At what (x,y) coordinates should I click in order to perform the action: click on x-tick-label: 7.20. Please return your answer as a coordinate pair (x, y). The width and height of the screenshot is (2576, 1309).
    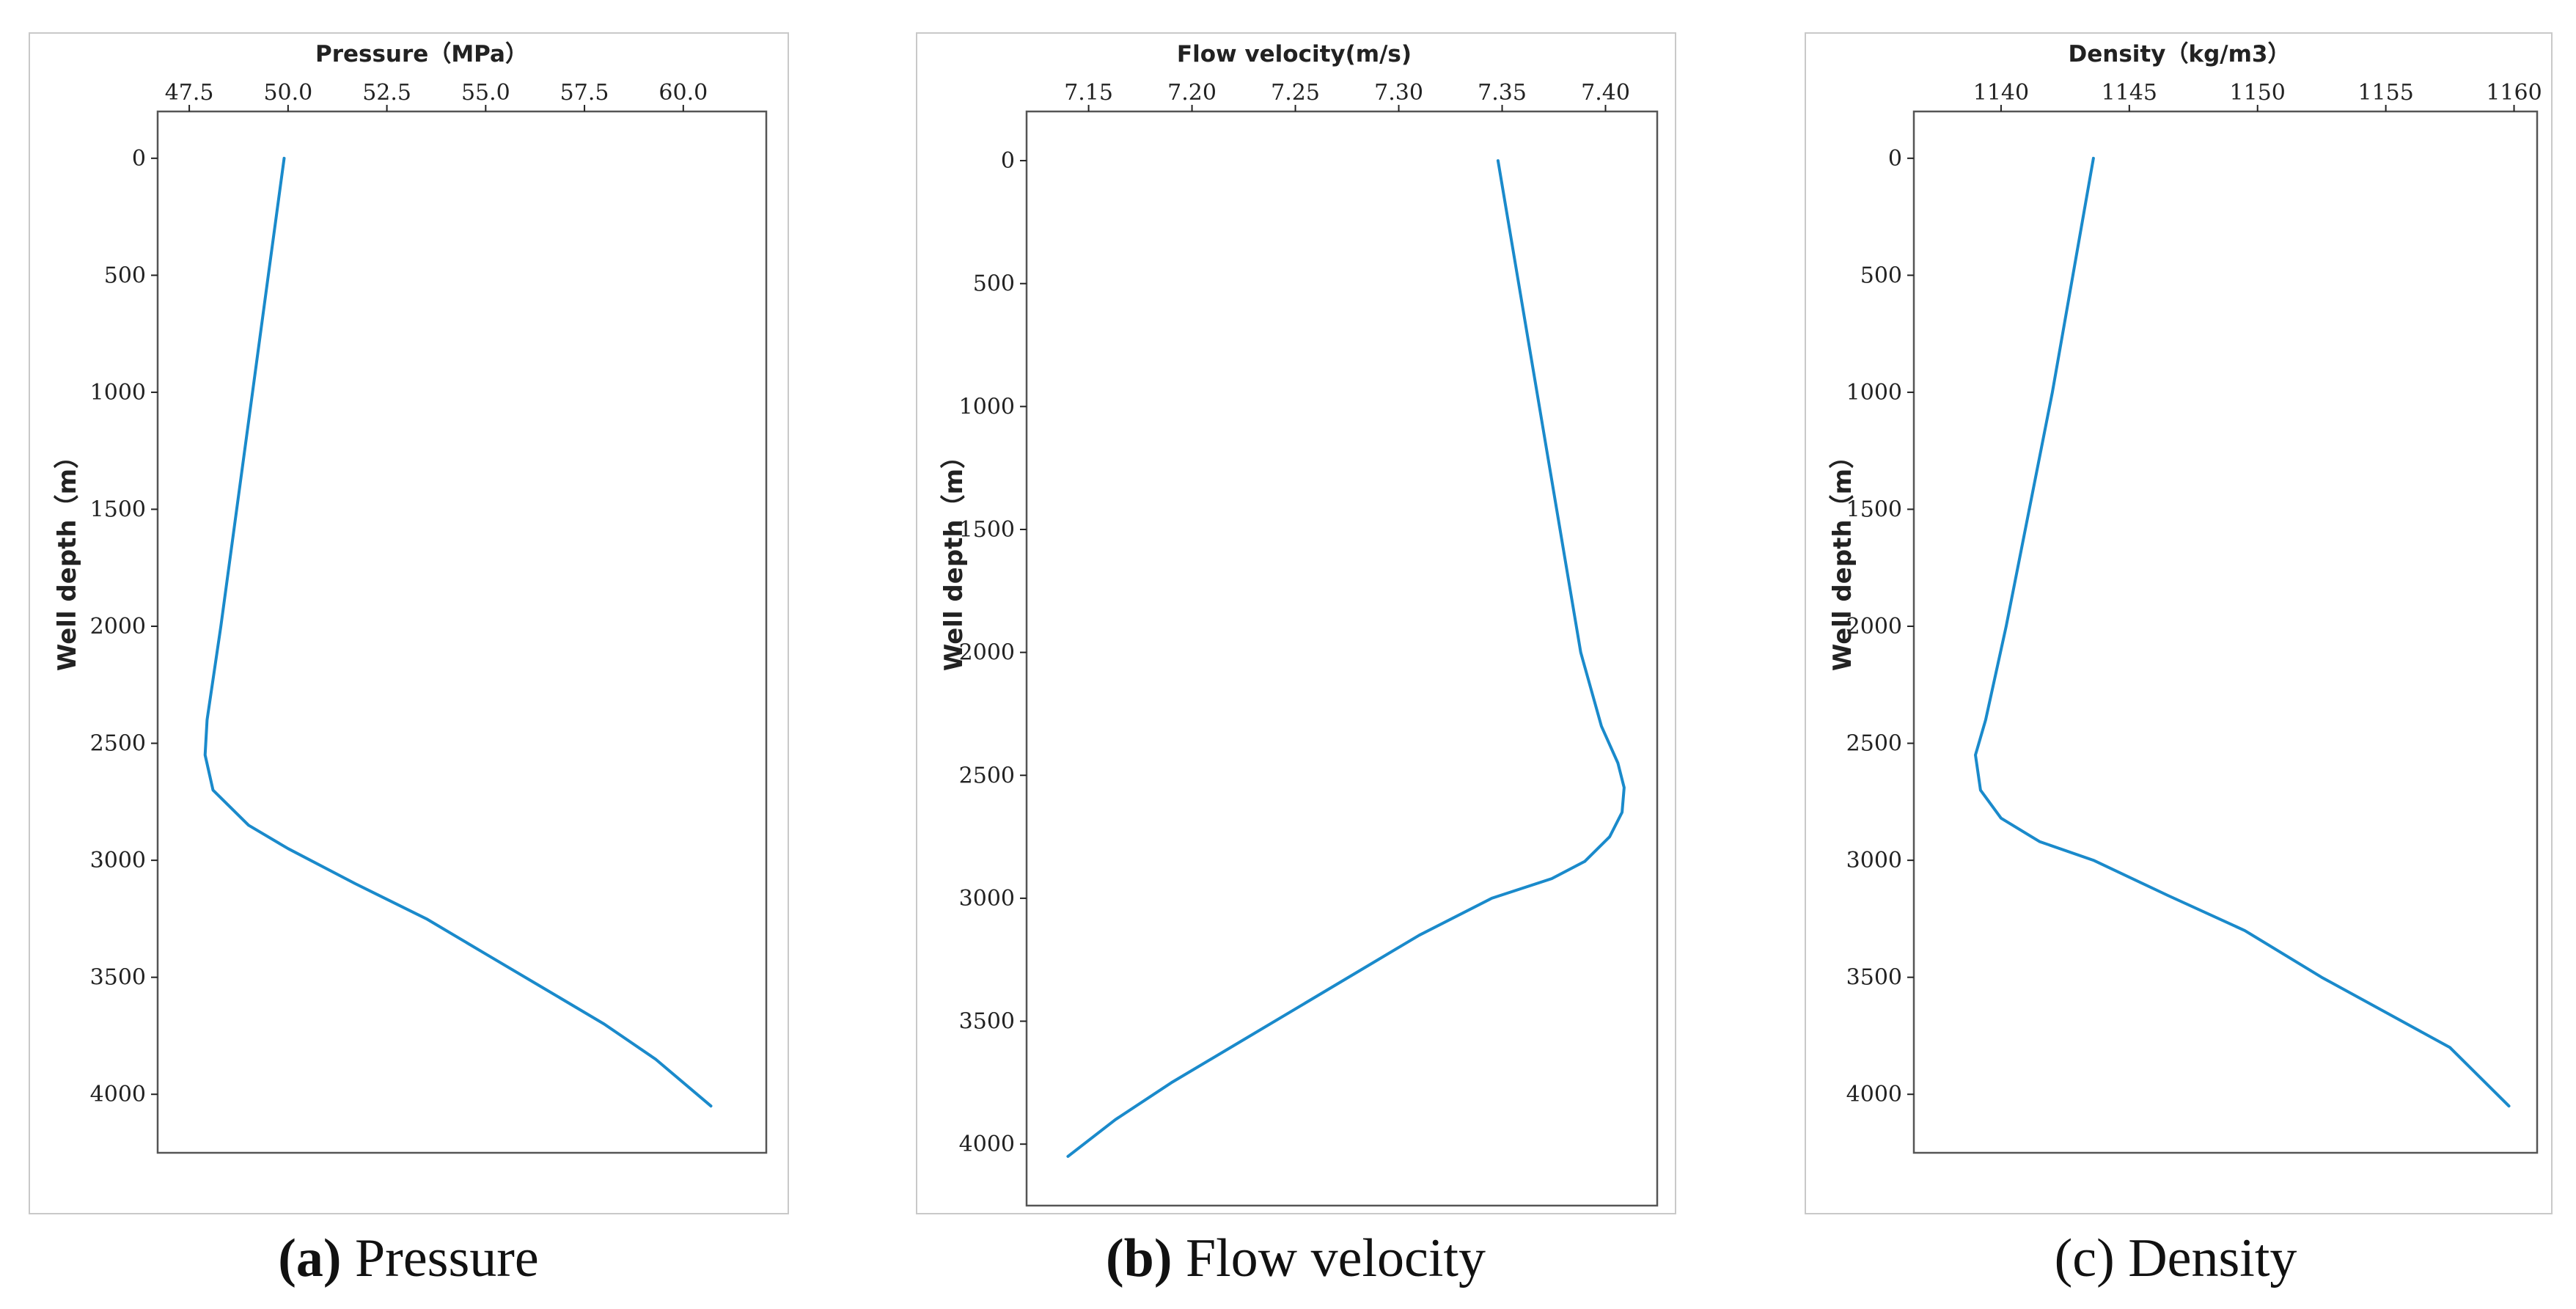
    Looking at the image, I should click on (1192, 93).